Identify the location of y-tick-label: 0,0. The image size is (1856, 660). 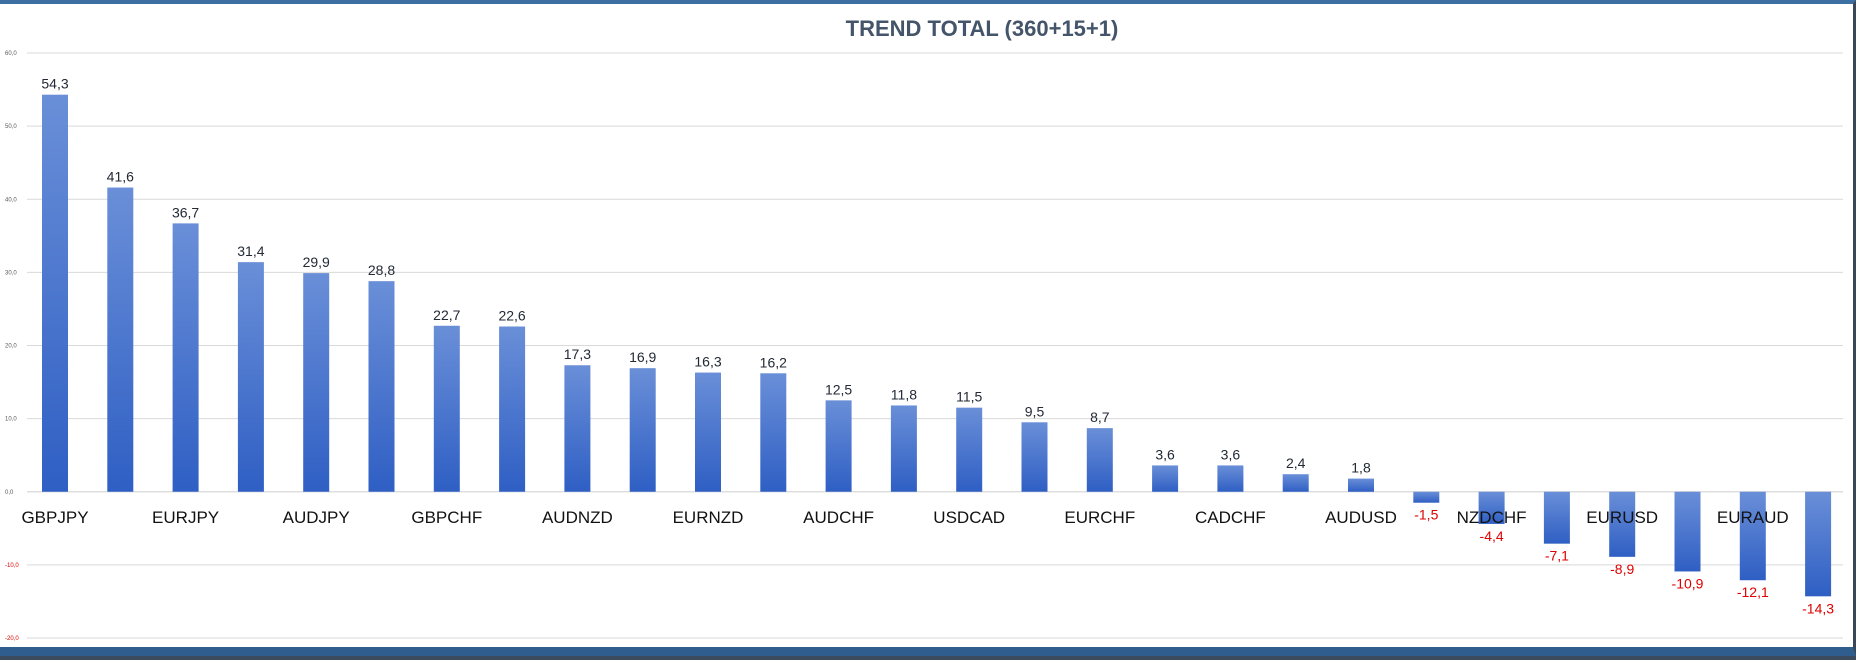
(9, 493).